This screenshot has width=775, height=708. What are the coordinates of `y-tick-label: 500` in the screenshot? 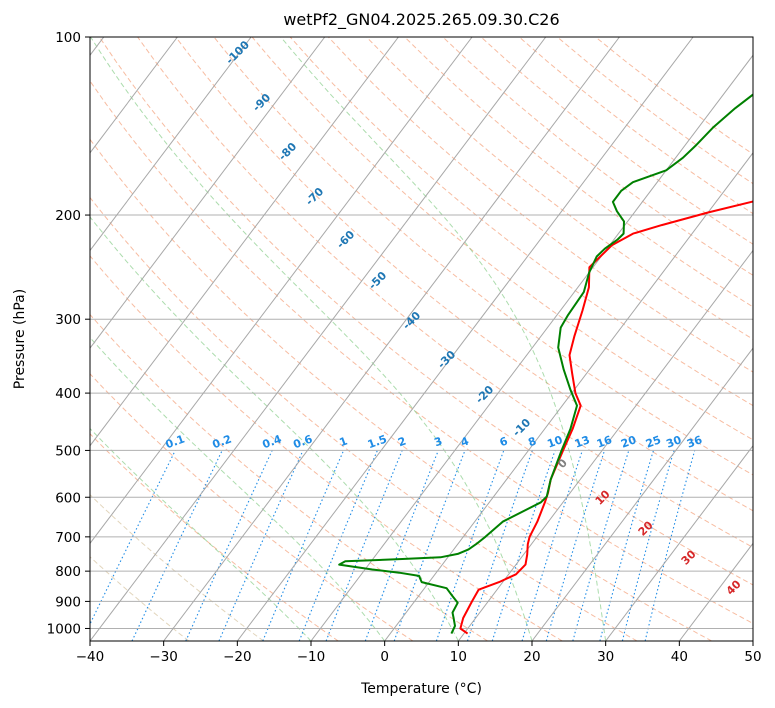 It's located at (68, 451).